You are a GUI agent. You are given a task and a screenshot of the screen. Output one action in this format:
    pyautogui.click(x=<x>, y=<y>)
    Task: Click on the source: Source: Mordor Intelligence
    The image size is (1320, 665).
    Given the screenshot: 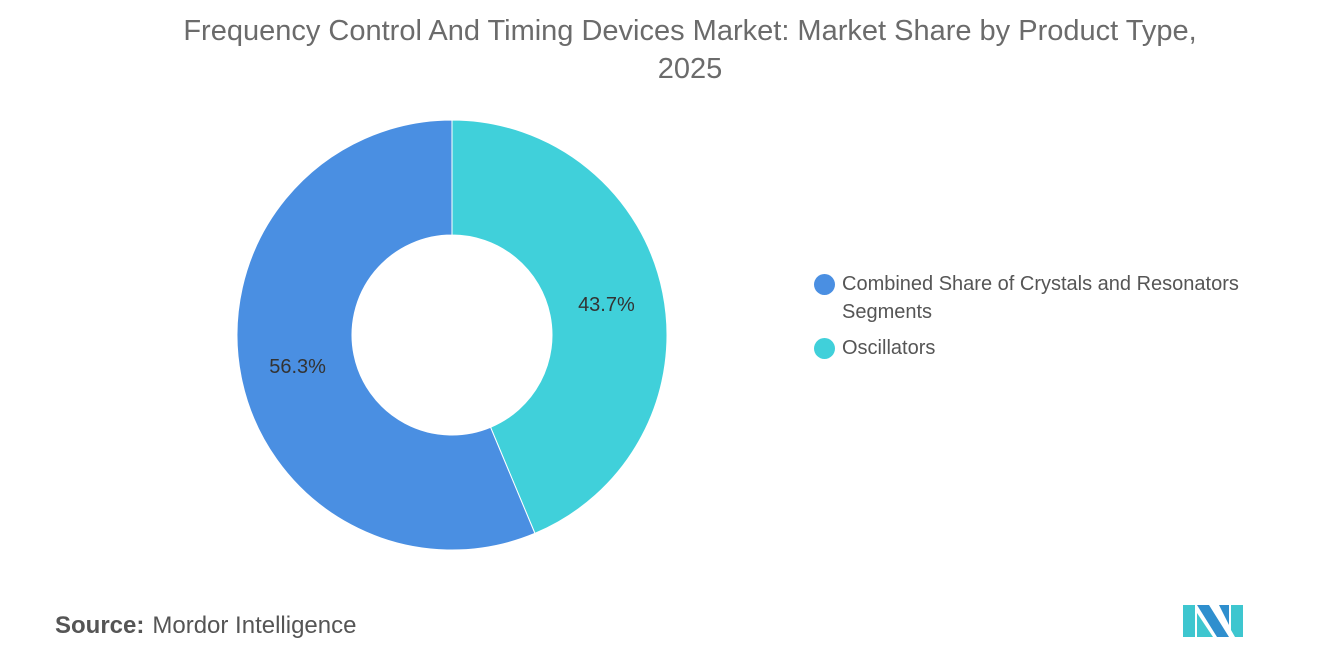 What is the action you would take?
    pyautogui.click(x=205, y=626)
    